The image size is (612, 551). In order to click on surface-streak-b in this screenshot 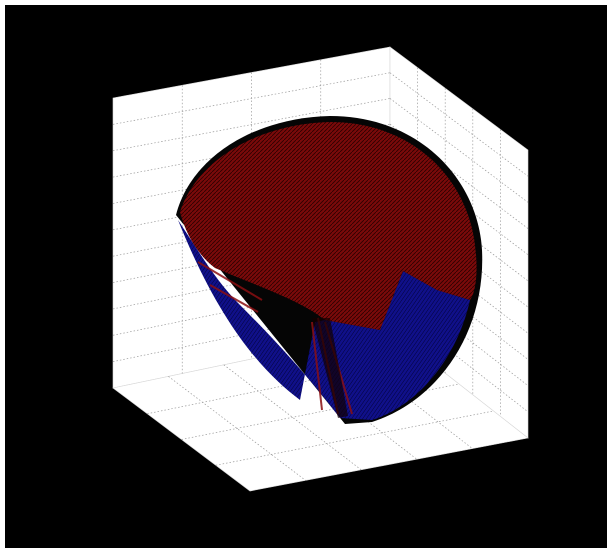, I will do `click(234, 298)`.